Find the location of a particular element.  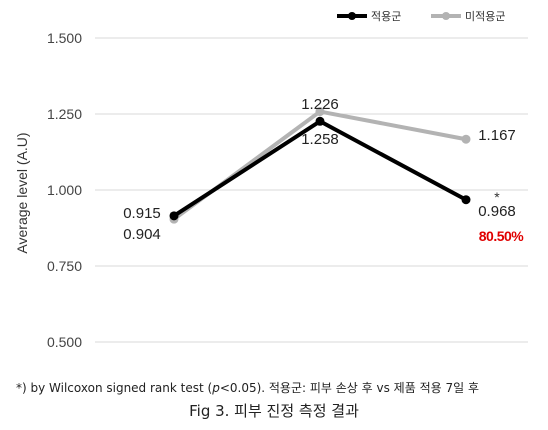

legend: 적용군 미적용군 is located at coordinates (421, 16).